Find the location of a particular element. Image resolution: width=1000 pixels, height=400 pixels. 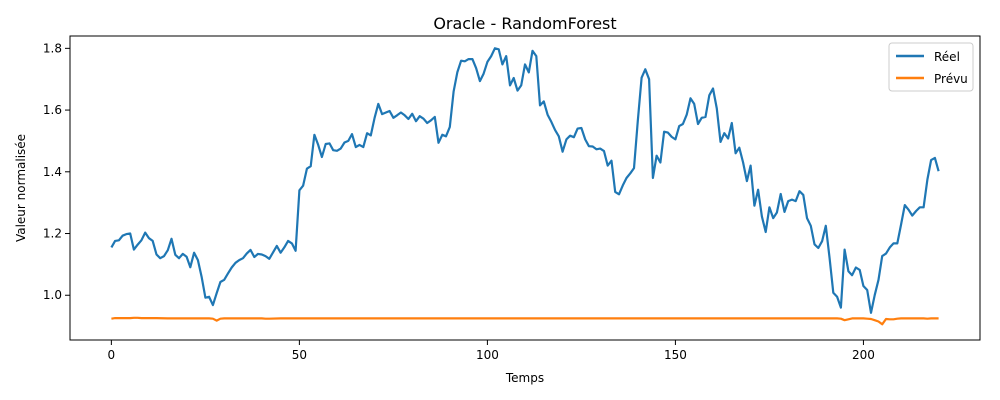

legend: Réel Prévu is located at coordinates (931, 67).